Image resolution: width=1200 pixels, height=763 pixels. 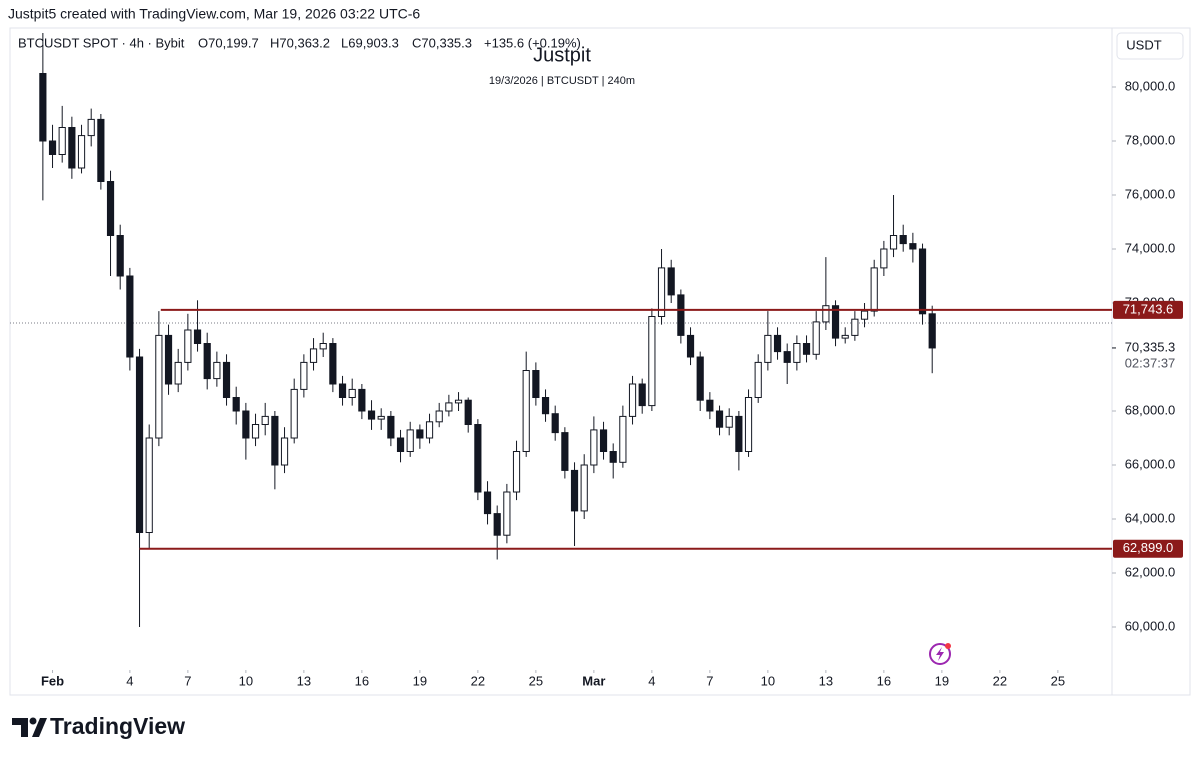 What do you see at coordinates (39, 727) in the screenshot?
I see `logo-mark` at bounding box center [39, 727].